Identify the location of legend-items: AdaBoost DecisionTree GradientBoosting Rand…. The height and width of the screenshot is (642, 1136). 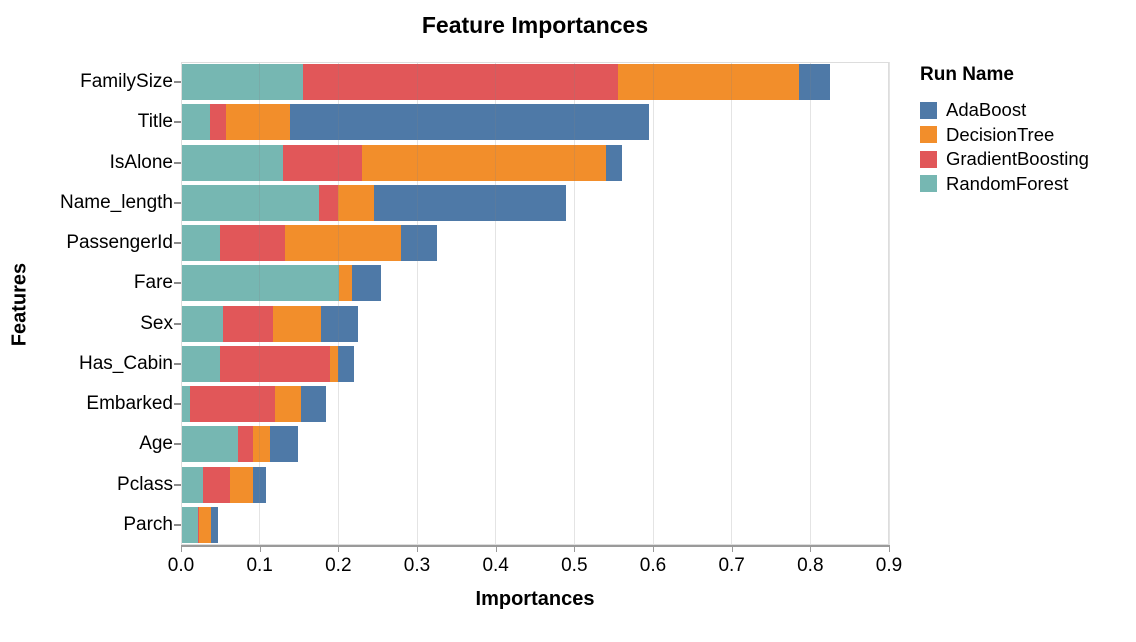
(1004, 147).